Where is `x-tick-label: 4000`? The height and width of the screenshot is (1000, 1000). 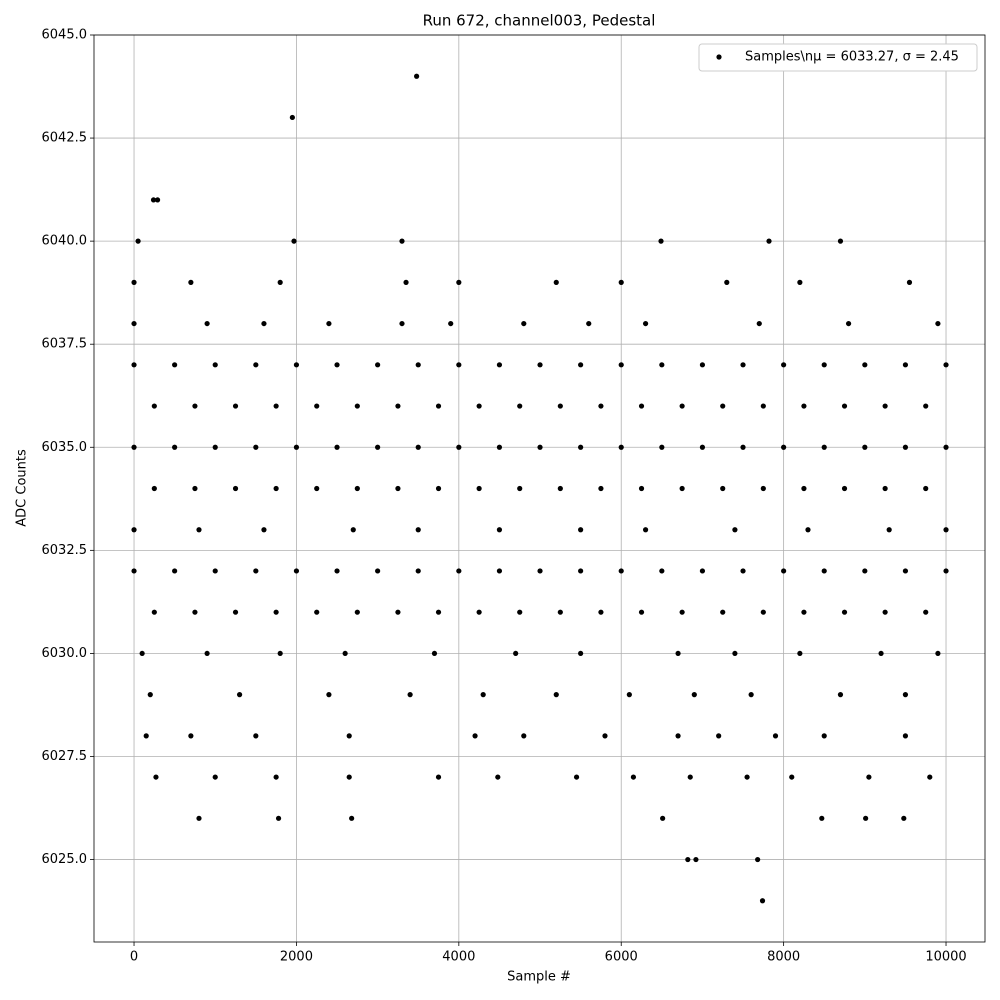 x-tick-label: 4000 is located at coordinates (458, 957).